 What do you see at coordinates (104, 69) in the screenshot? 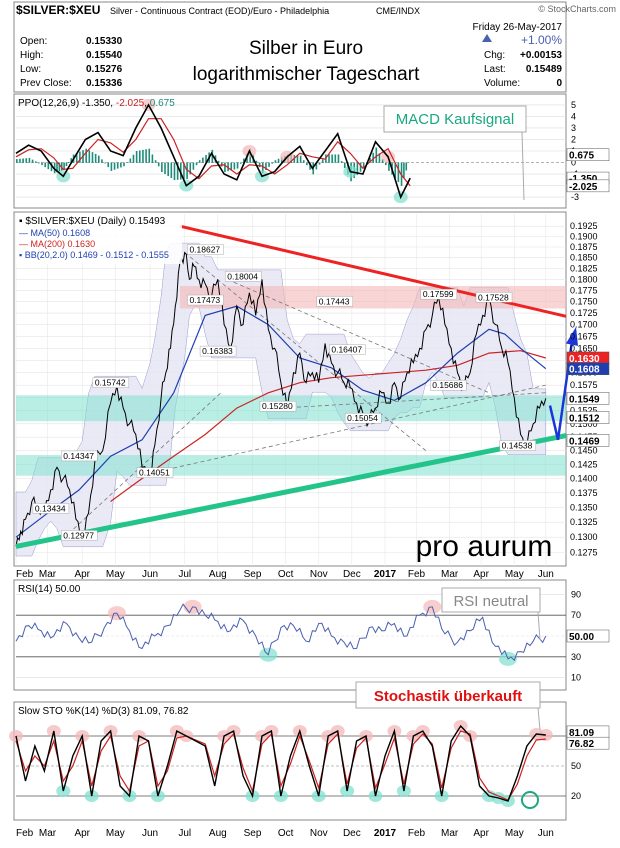
I see `stat-low-value: 0.15276` at bounding box center [104, 69].